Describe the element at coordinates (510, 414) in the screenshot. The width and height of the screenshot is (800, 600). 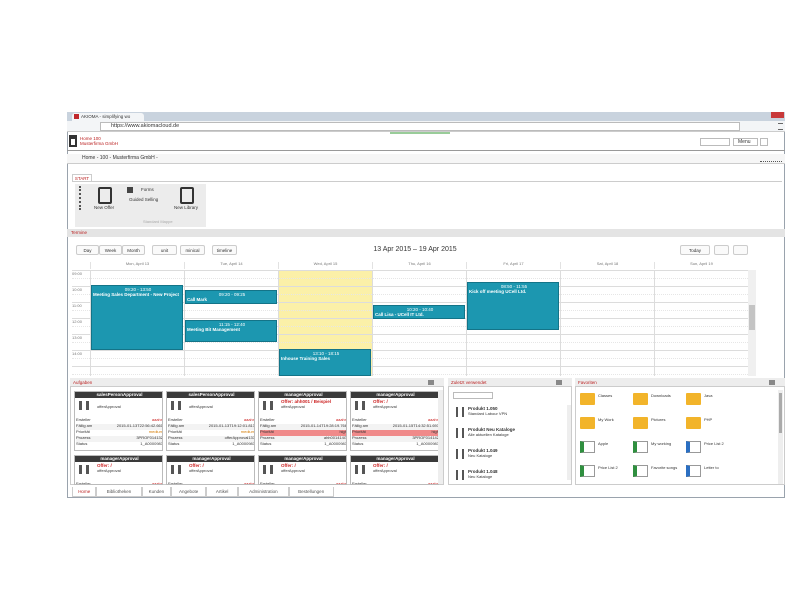
I see `recent-item: Produkt 1.050 Standard Labour VPN` at that location.